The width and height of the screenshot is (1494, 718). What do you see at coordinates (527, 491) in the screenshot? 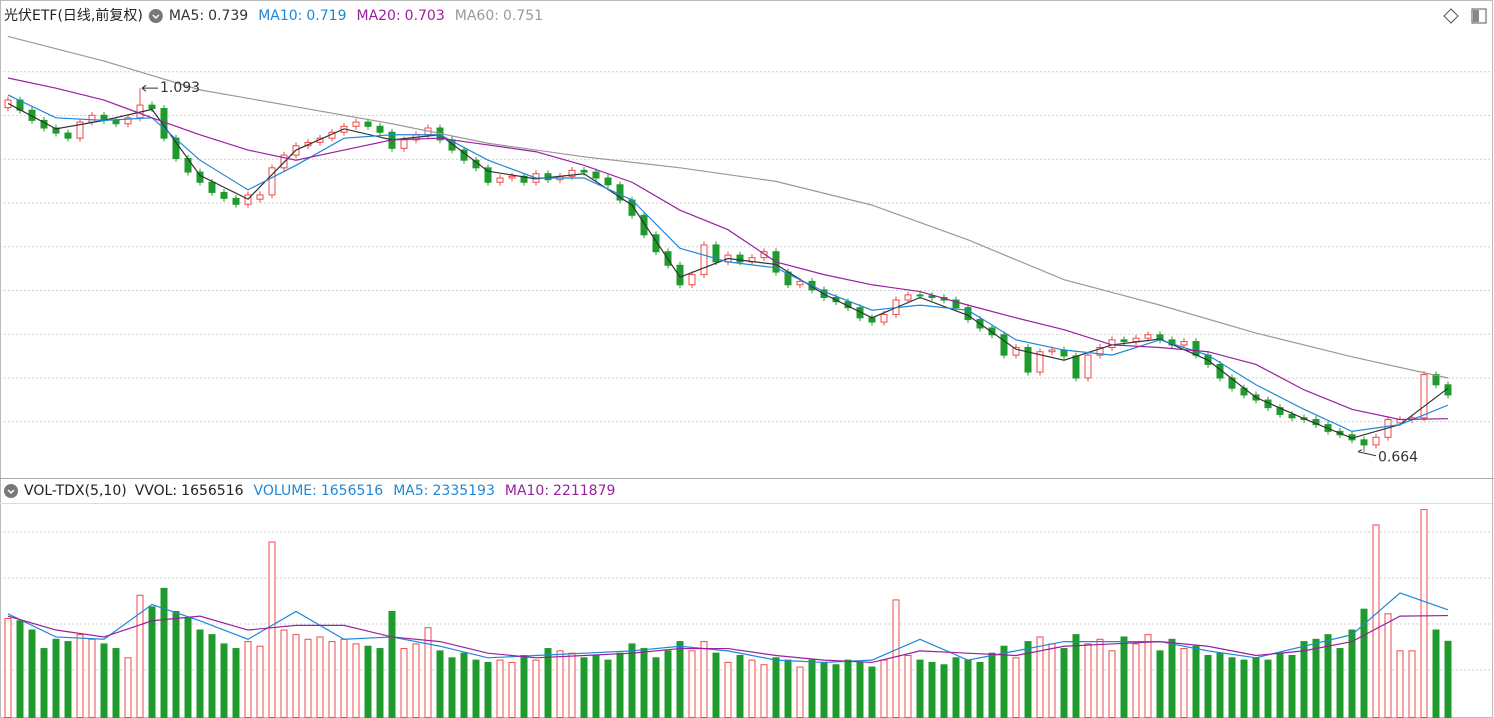
I see `legend-name: MA10:` at bounding box center [527, 491].